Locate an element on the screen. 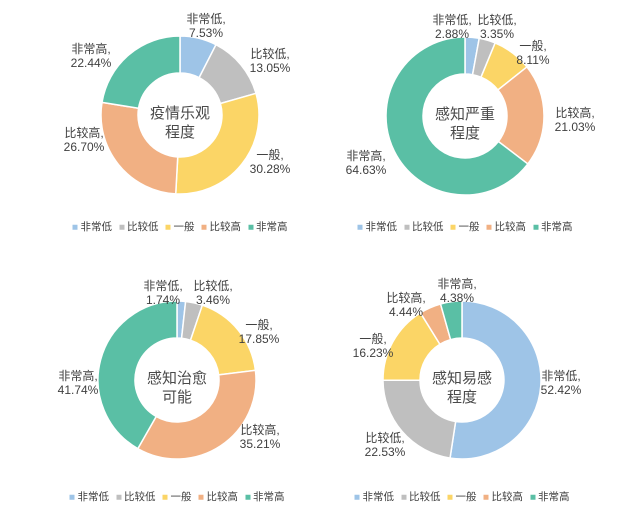 The height and width of the screenshot is (525, 620). slice-label-非常低: 非常低, 2.88% is located at coordinates (451, 27).